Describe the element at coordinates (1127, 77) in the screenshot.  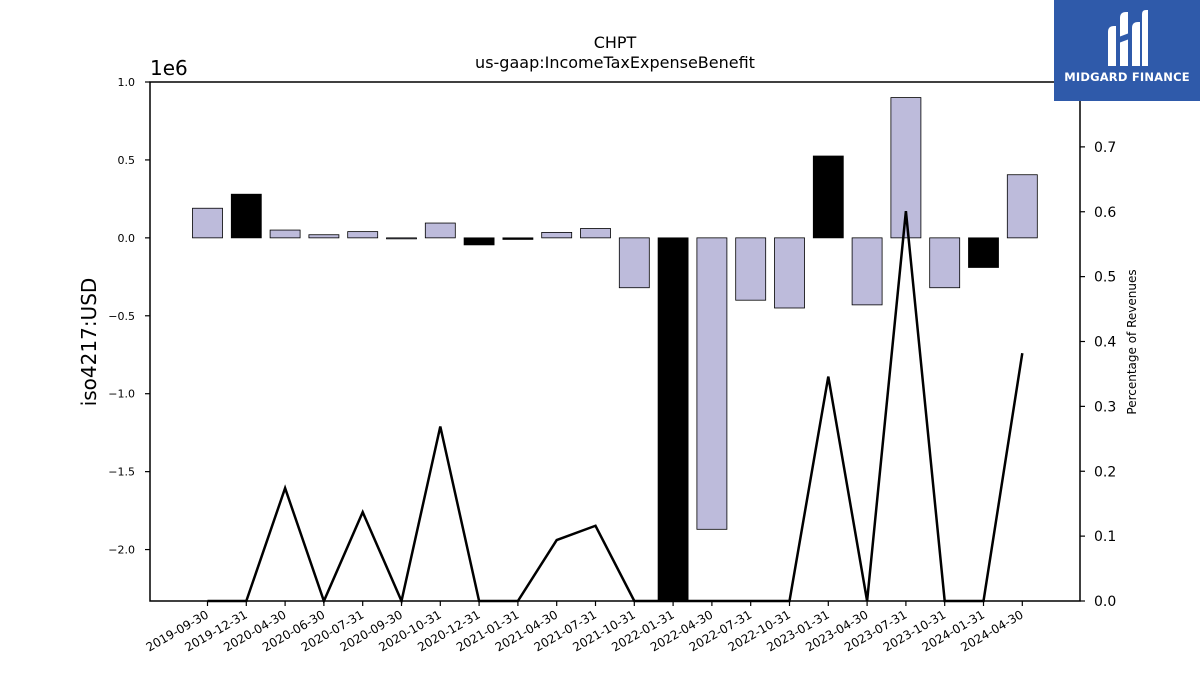
I see `brand-name: MIDGARD FINANCE` at that location.